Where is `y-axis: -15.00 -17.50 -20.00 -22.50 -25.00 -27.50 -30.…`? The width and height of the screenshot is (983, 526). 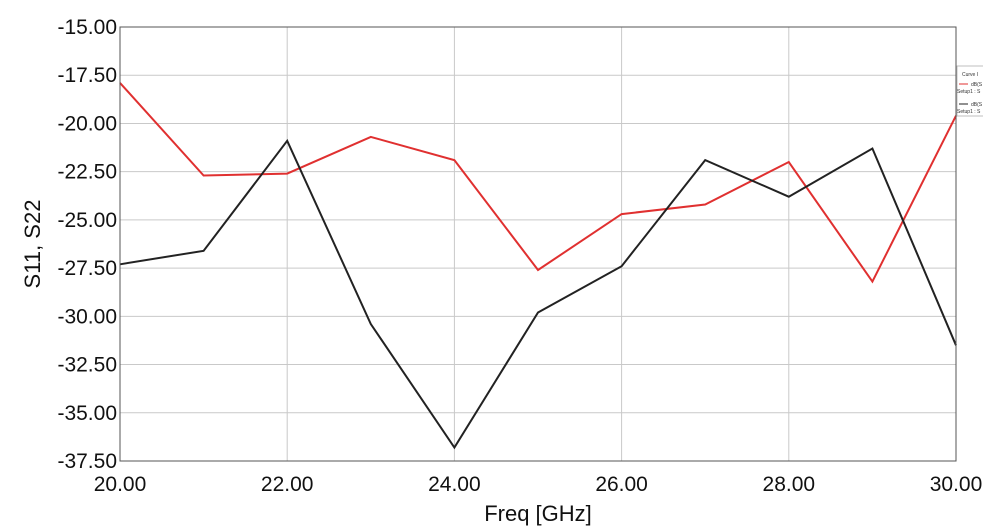
y-axis: -15.00 -17.50 -20.00 -22.50 -25.00 -27.50 -30.… is located at coordinates (87, 244).